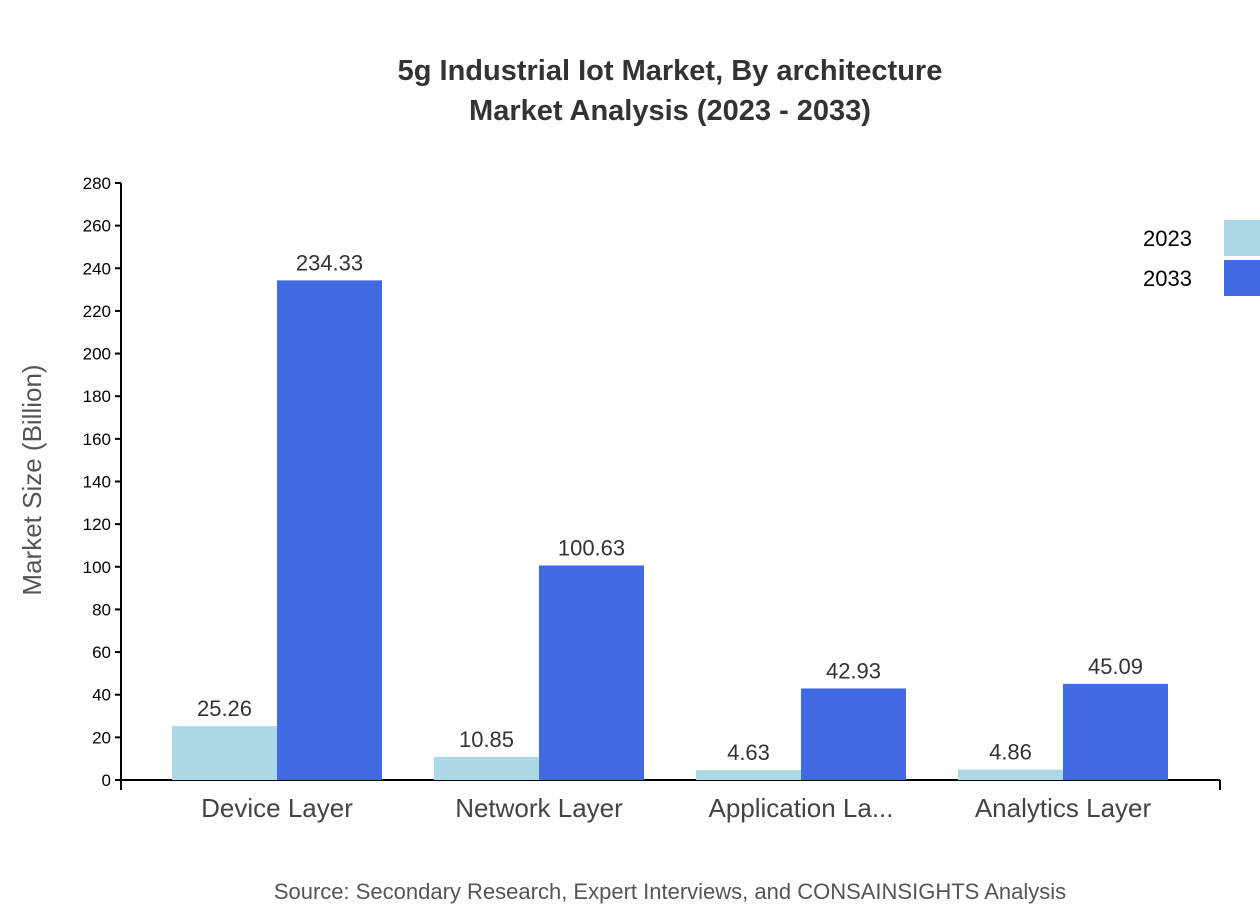 Image resolution: width=1260 pixels, height=920 pixels. Describe the element at coordinates (101, 737) in the screenshot. I see `y-tick-label: 20` at that location.